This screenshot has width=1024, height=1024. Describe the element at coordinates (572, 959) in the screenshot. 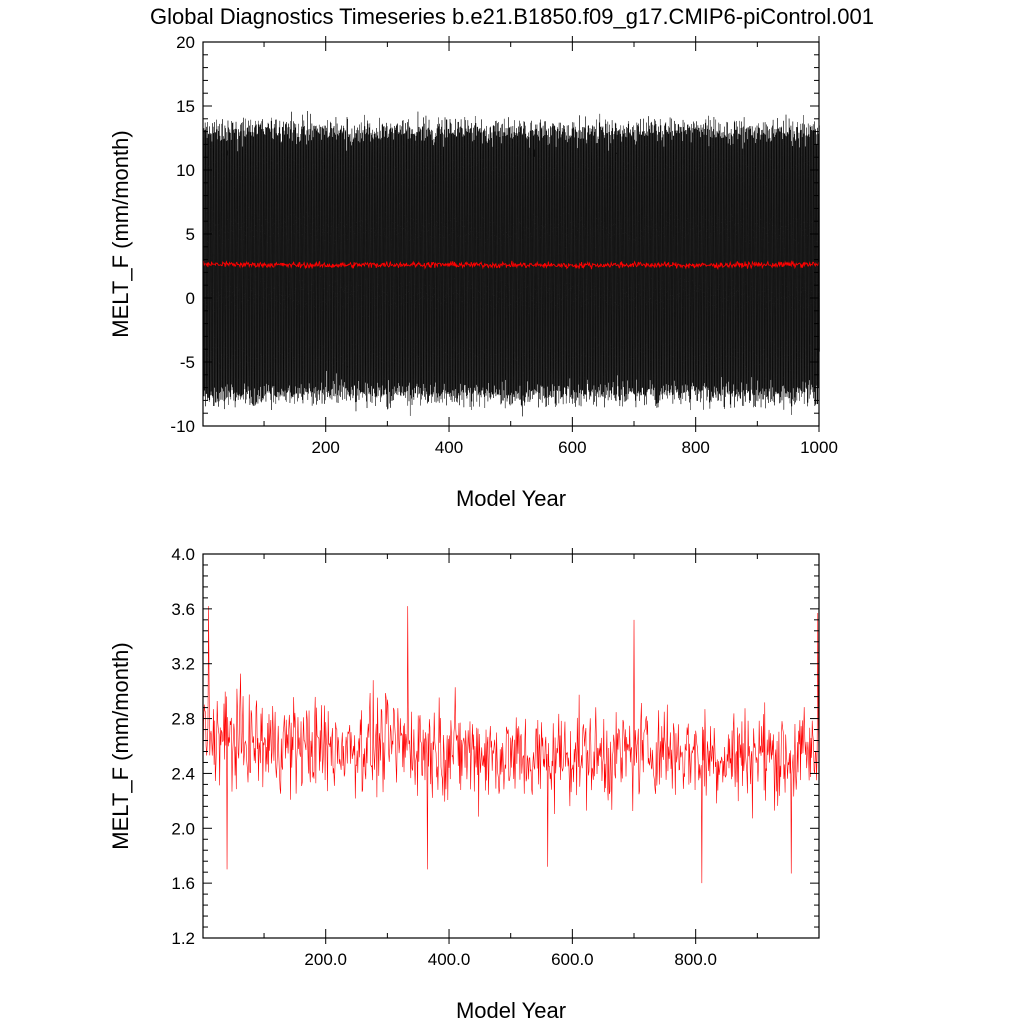

I see `bottom-x-tick-label: 600.0` at that location.